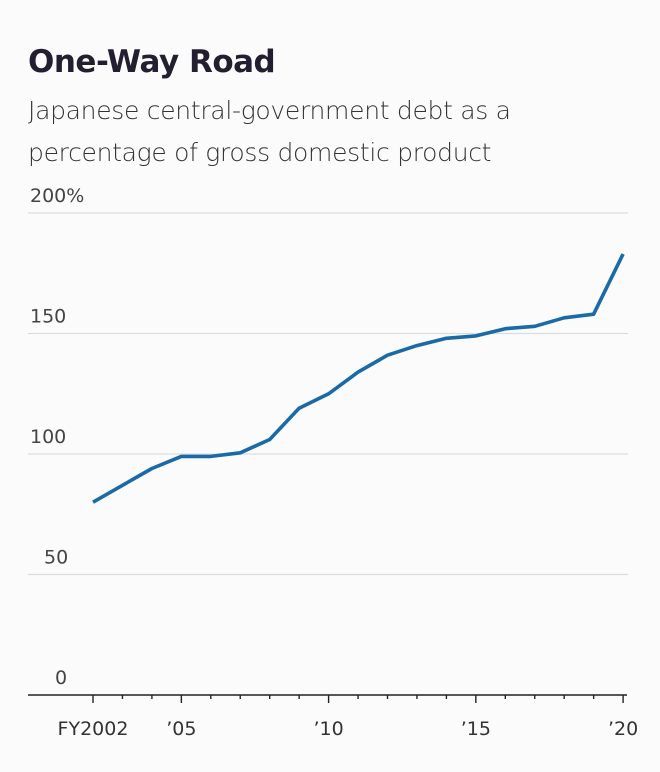 The height and width of the screenshot is (772, 660). I want to click on y-tick-label-150: 150, so click(48, 317).